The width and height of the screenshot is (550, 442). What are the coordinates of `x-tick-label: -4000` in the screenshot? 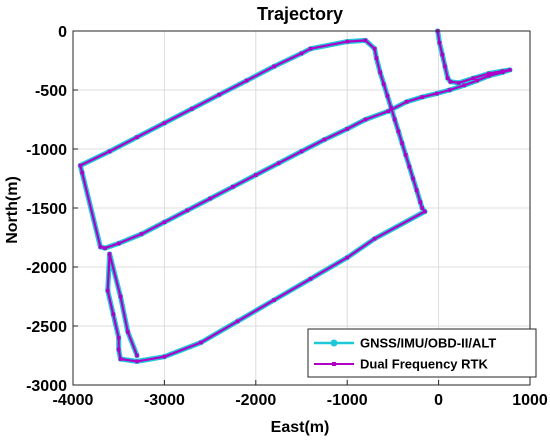 It's located at (73, 400).